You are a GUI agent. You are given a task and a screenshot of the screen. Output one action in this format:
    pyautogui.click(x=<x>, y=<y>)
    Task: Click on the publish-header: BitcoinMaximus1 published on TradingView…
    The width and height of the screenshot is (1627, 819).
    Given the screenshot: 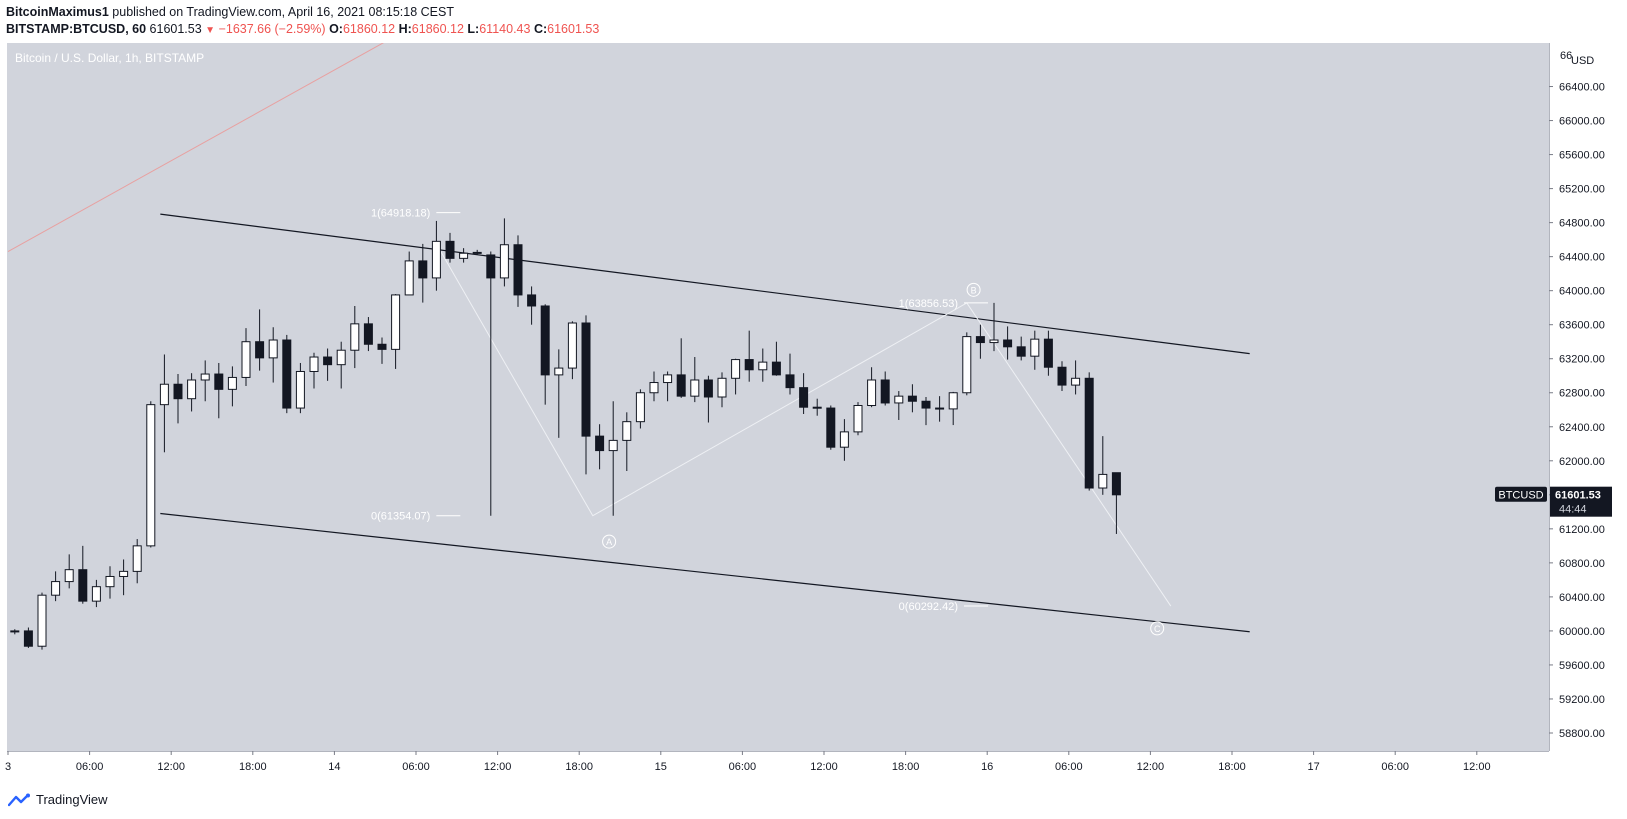 What is the action you would take?
    pyautogui.click(x=230, y=12)
    